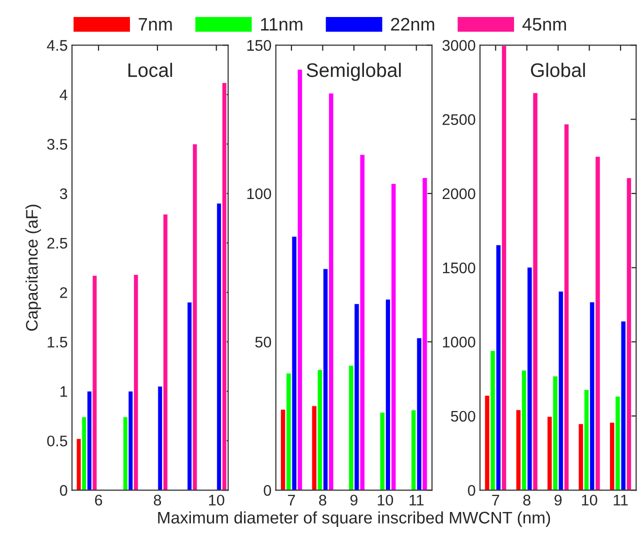 The height and width of the screenshot is (544, 640). What do you see at coordinates (58, 342) in the screenshot?
I see `y-tick-label: 1.5` at bounding box center [58, 342].